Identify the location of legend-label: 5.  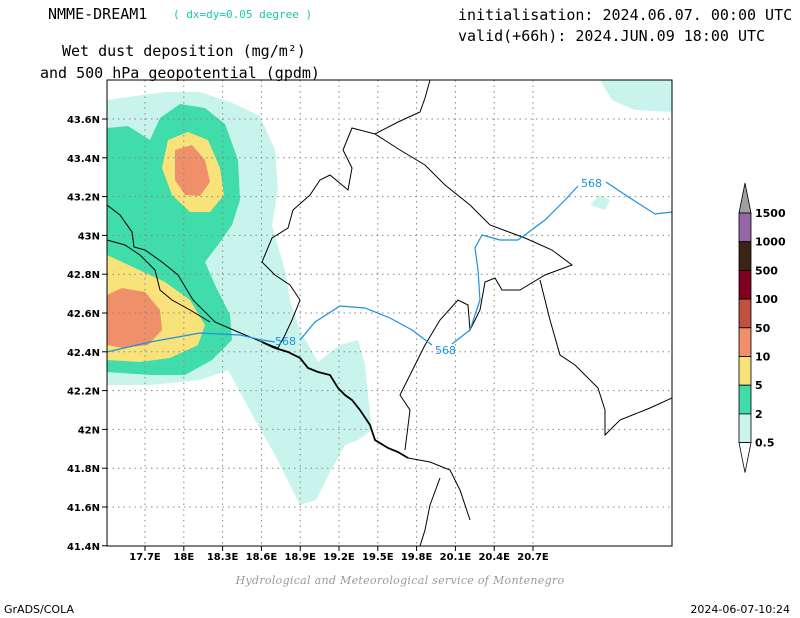
(759, 385).